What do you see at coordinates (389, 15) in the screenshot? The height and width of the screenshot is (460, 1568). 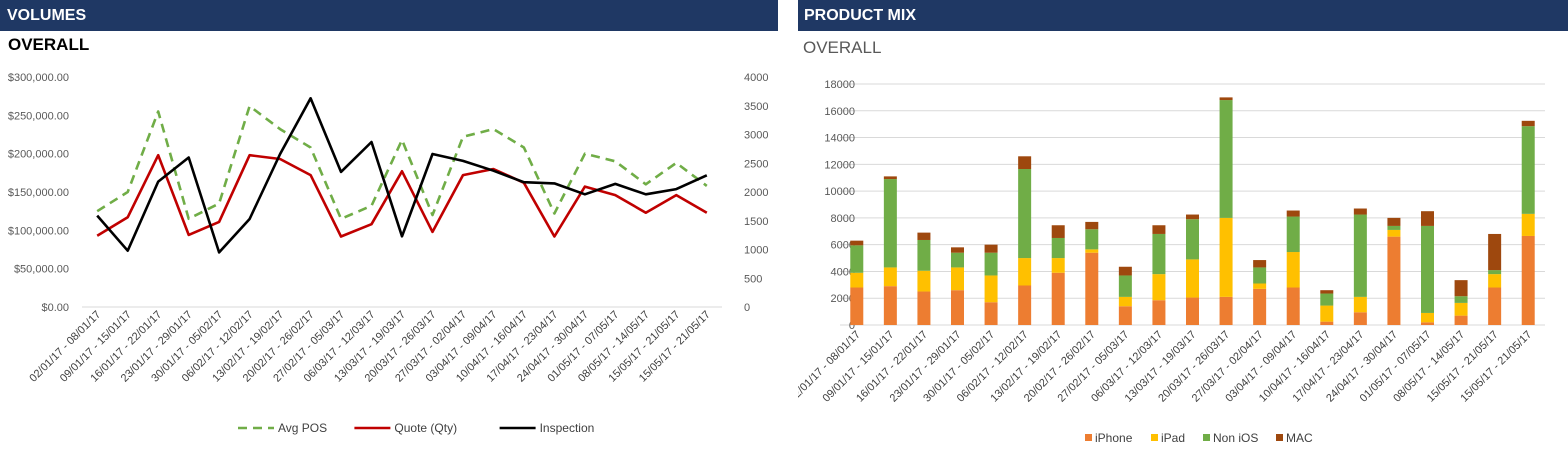 I see `volumes-banner: VOLUMES` at bounding box center [389, 15].